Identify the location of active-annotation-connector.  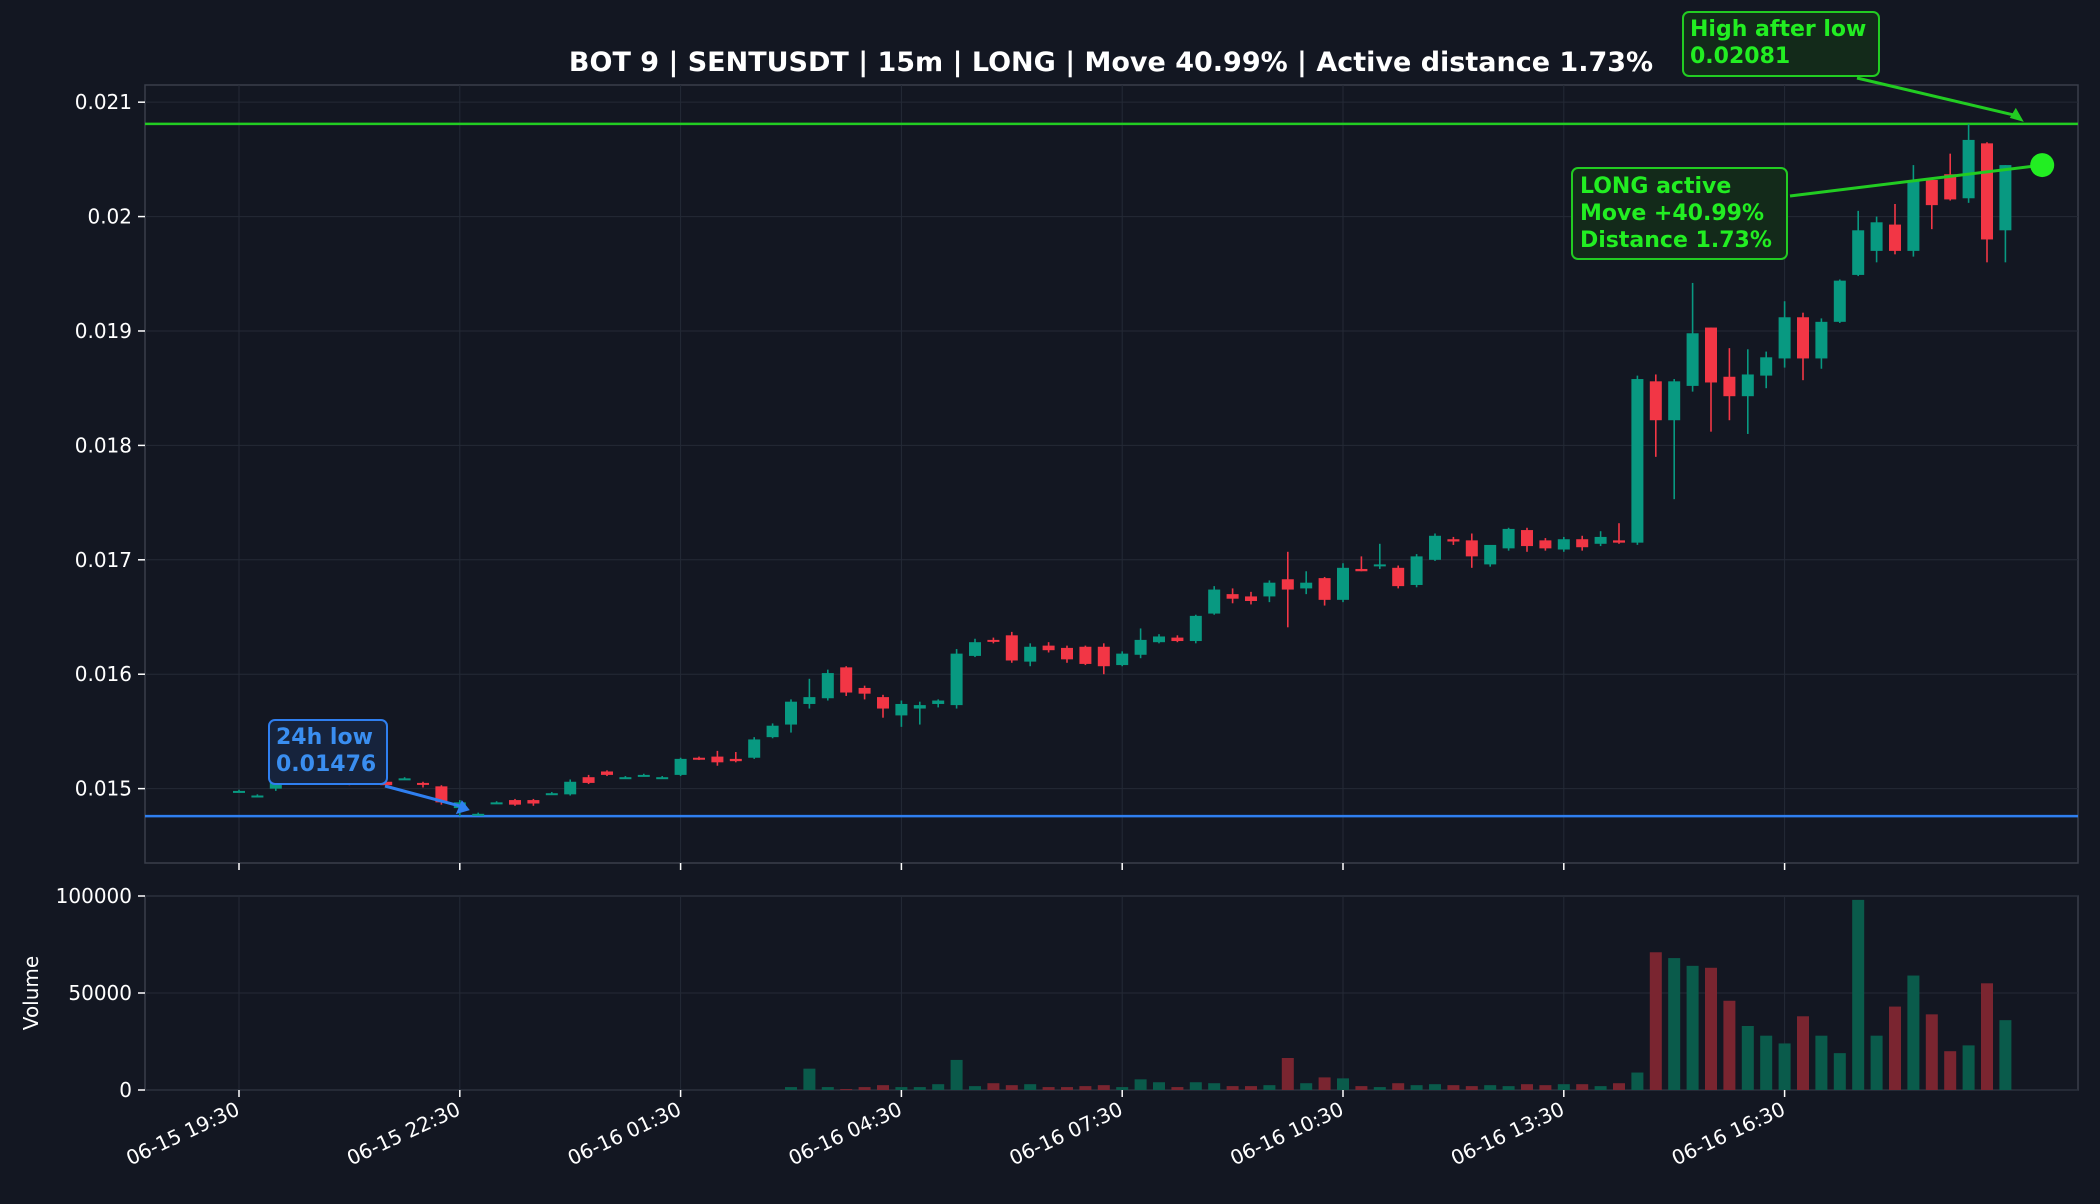
(1916, 180).